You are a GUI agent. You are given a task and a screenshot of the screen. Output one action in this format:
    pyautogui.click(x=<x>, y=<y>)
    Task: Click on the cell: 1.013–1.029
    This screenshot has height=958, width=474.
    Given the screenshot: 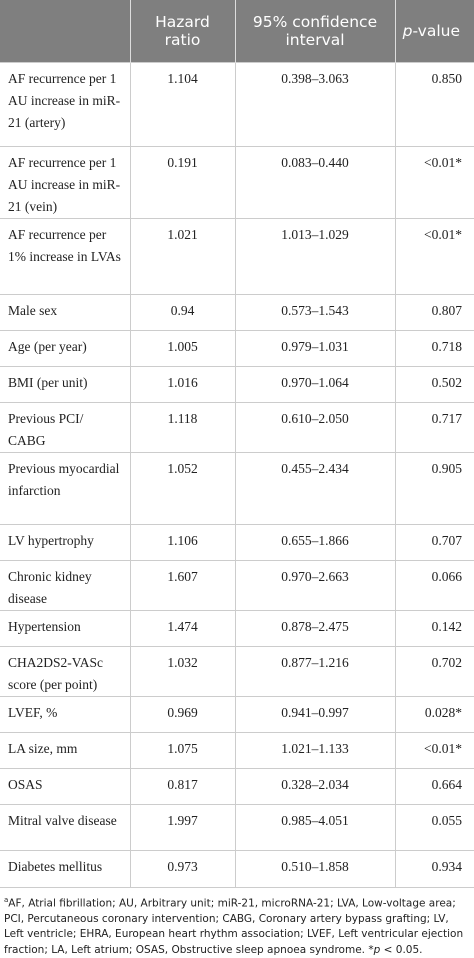 What is the action you would take?
    pyautogui.click(x=315, y=257)
    